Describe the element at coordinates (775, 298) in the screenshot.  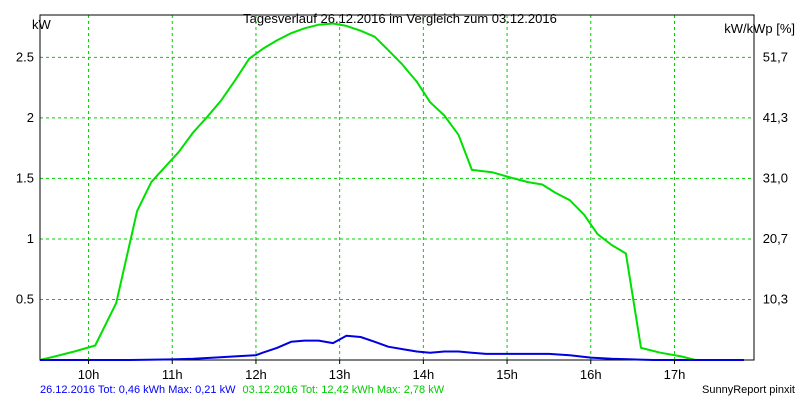
I see `y-right-tick-label: 10,3` at that location.